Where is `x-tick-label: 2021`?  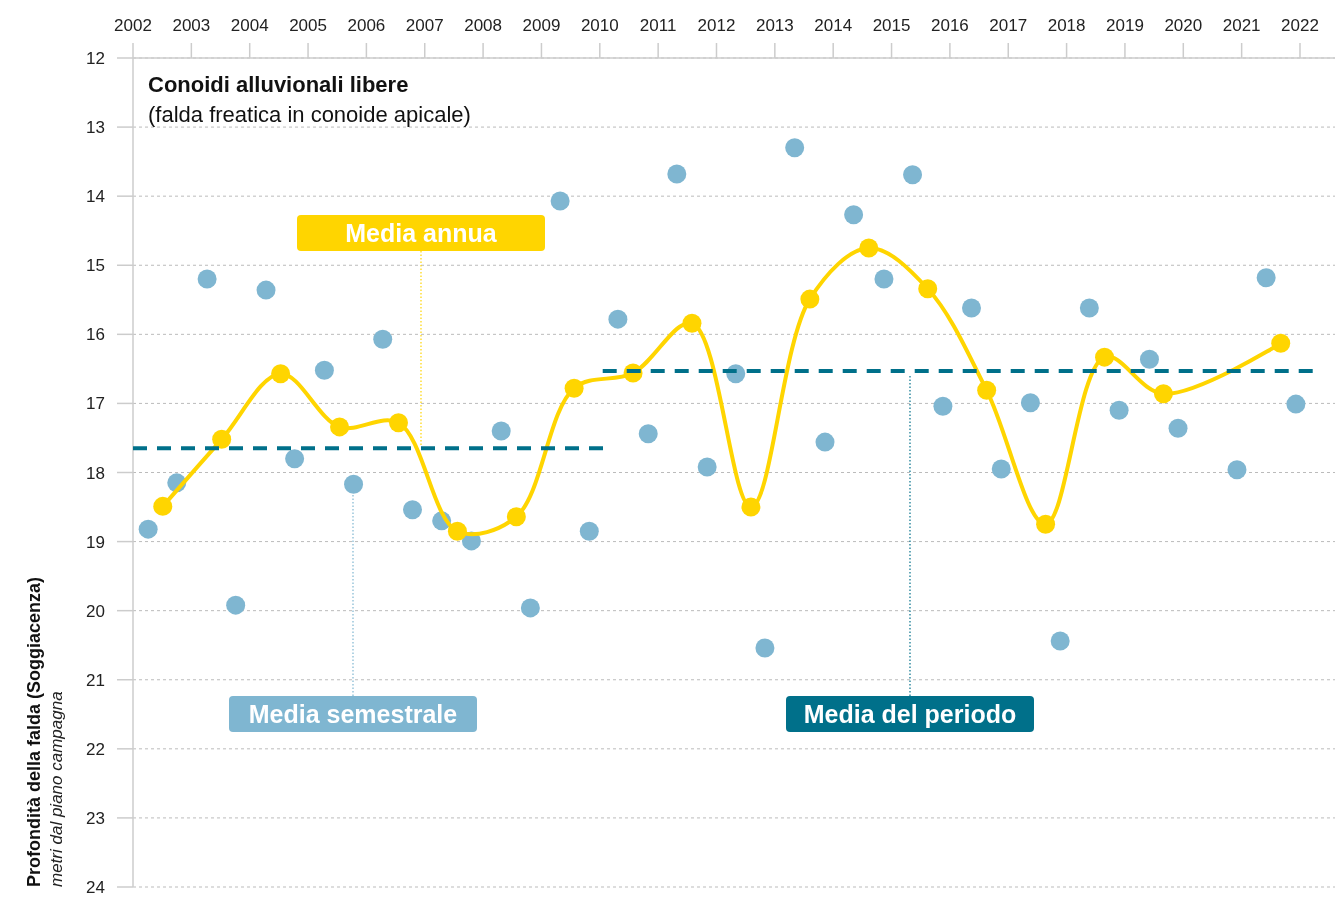
x-tick-label: 2021 is located at coordinates (1241, 25).